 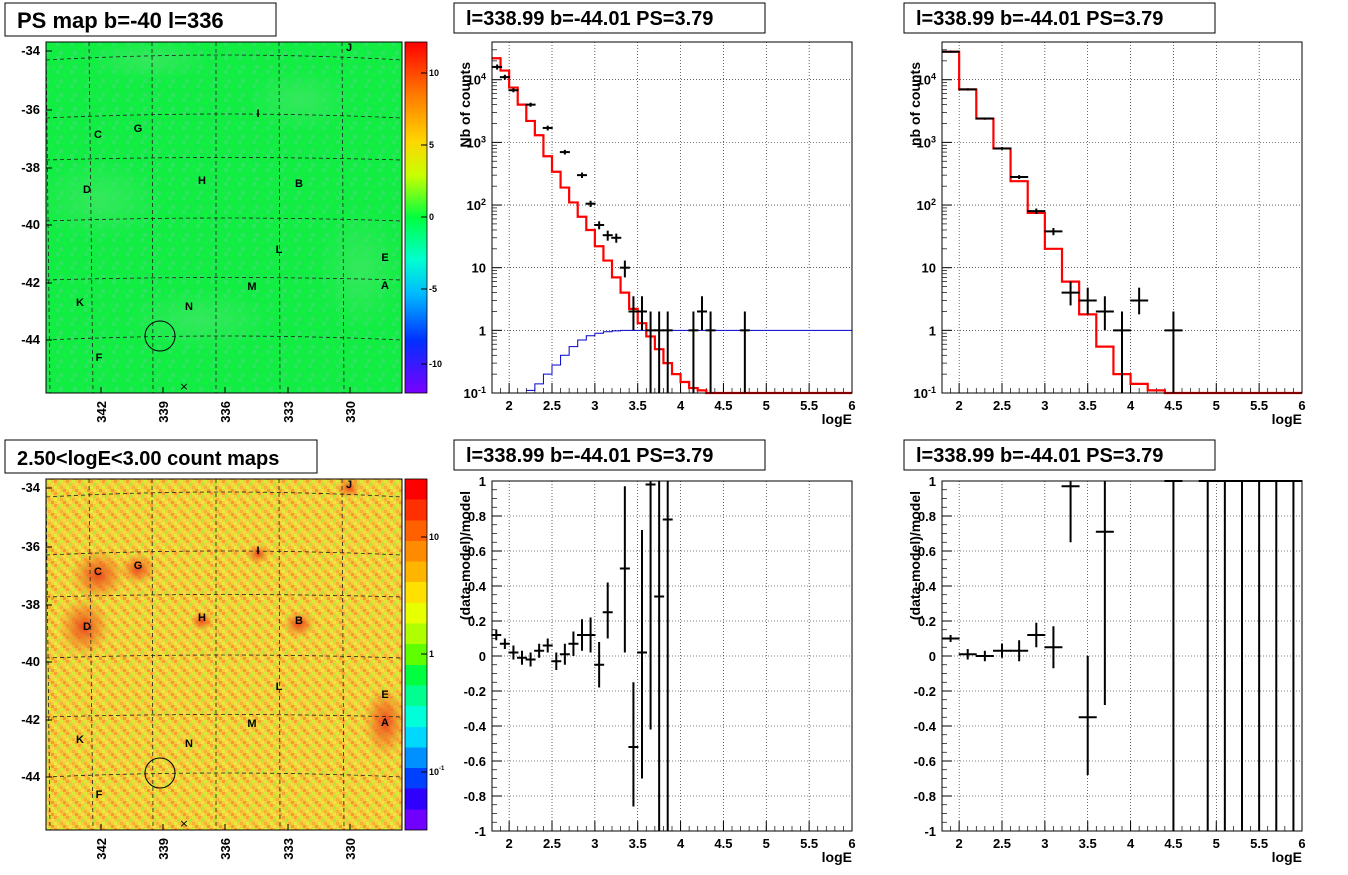 What do you see at coordinates (809, 843) in the screenshot?
I see `res1-x-tick: 5.5` at bounding box center [809, 843].